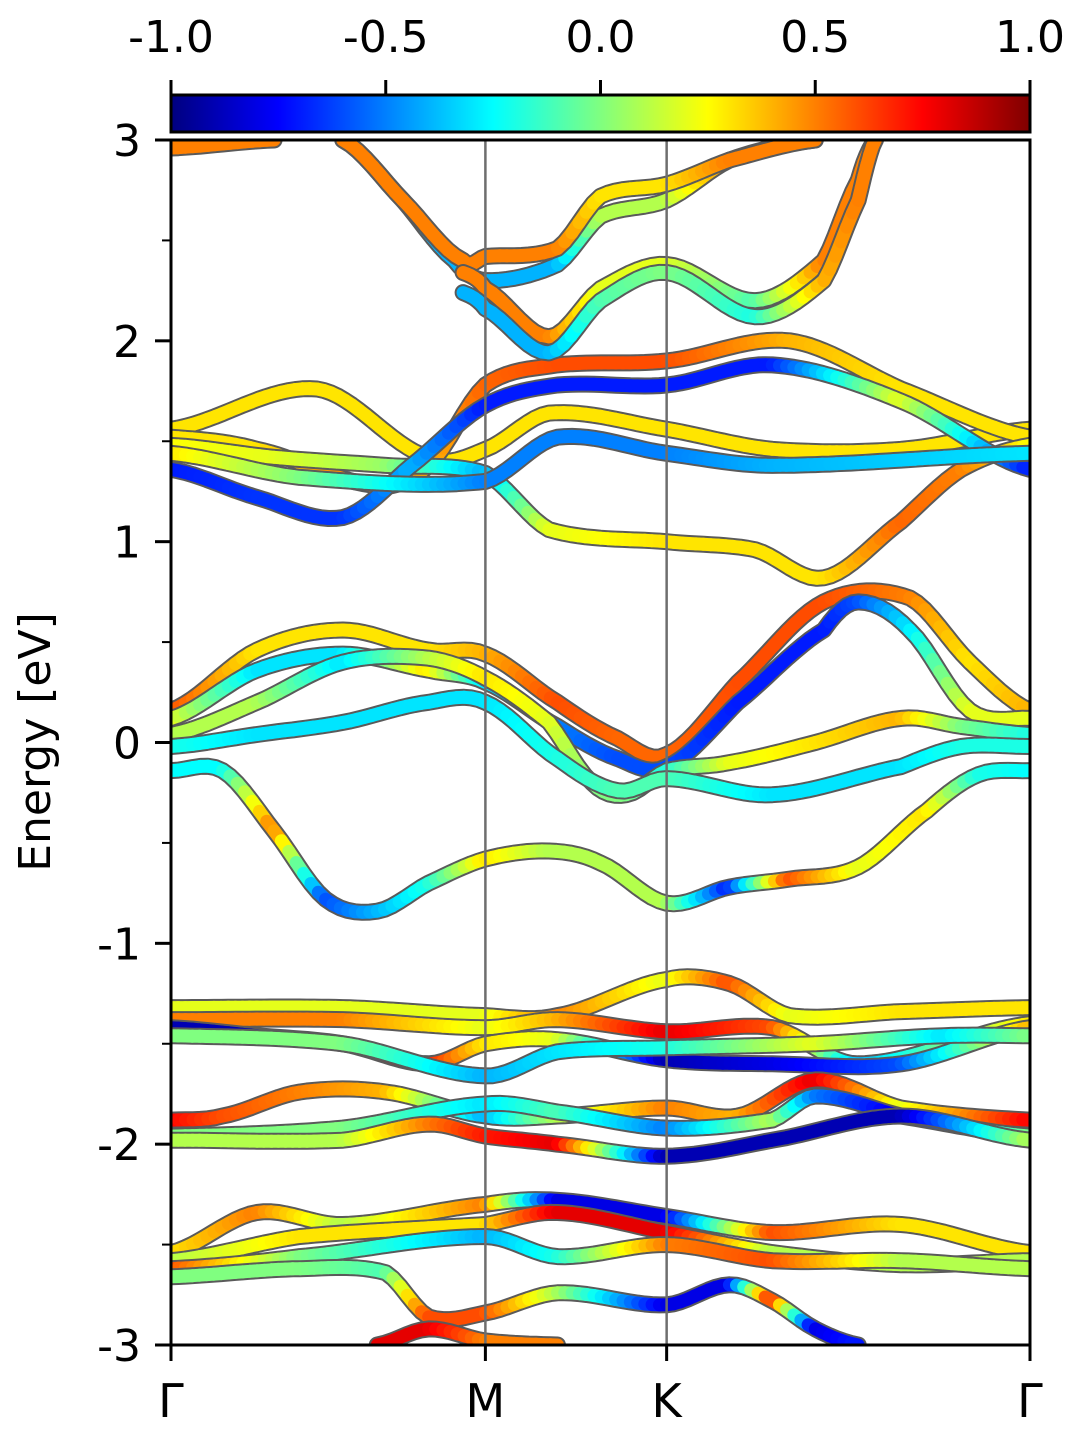  What do you see at coordinates (668, 1401) in the screenshot?
I see `x-tick-label: K` at bounding box center [668, 1401].